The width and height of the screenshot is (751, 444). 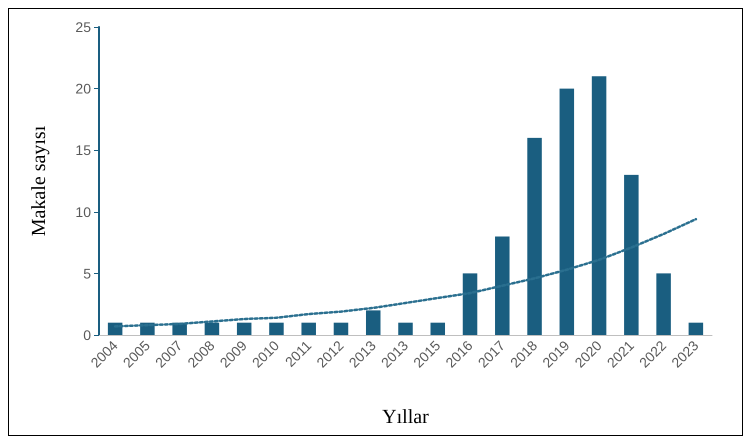 I want to click on y-tick-label: 20, so click(x=83, y=88).